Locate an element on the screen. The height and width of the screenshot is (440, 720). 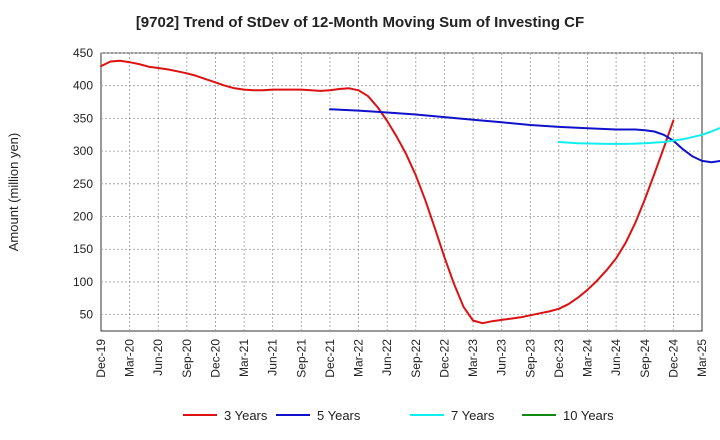
legend-label: 10 Years is located at coordinates (588, 415).